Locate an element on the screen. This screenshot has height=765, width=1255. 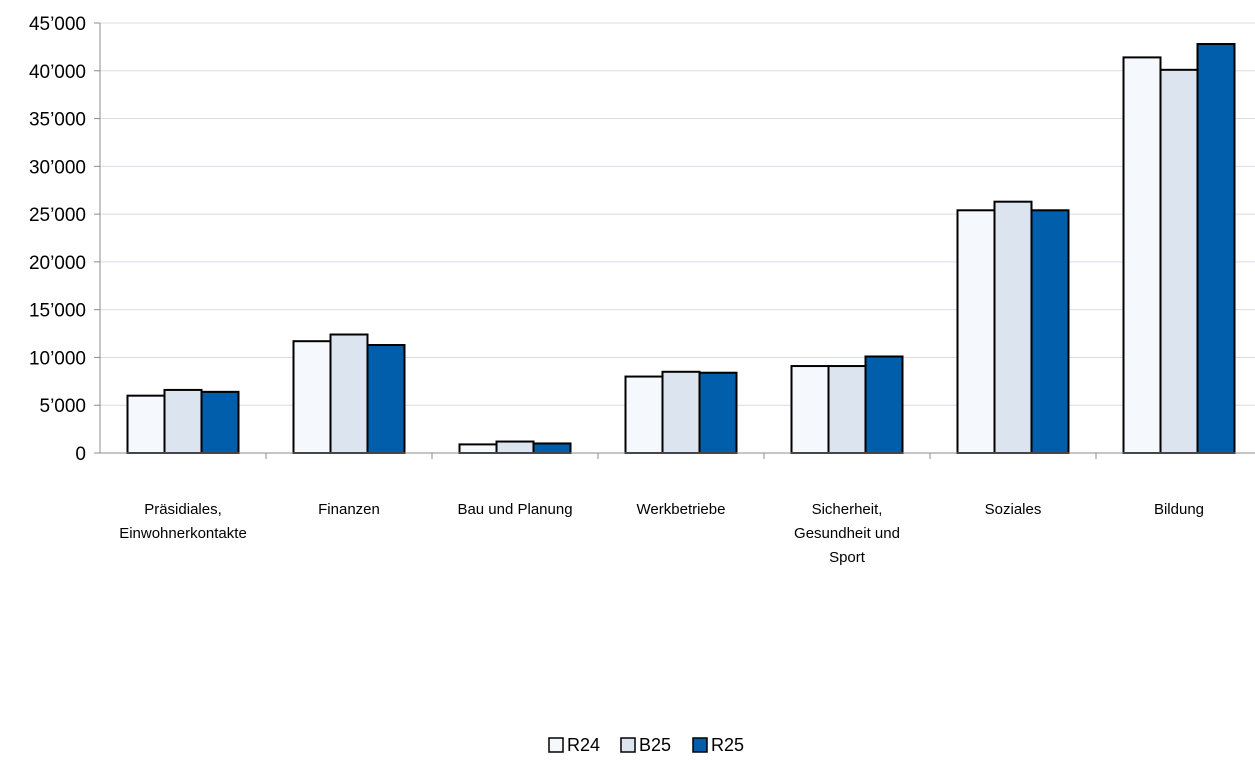
legend: R24 B25 R25 is located at coordinates (646, 745).